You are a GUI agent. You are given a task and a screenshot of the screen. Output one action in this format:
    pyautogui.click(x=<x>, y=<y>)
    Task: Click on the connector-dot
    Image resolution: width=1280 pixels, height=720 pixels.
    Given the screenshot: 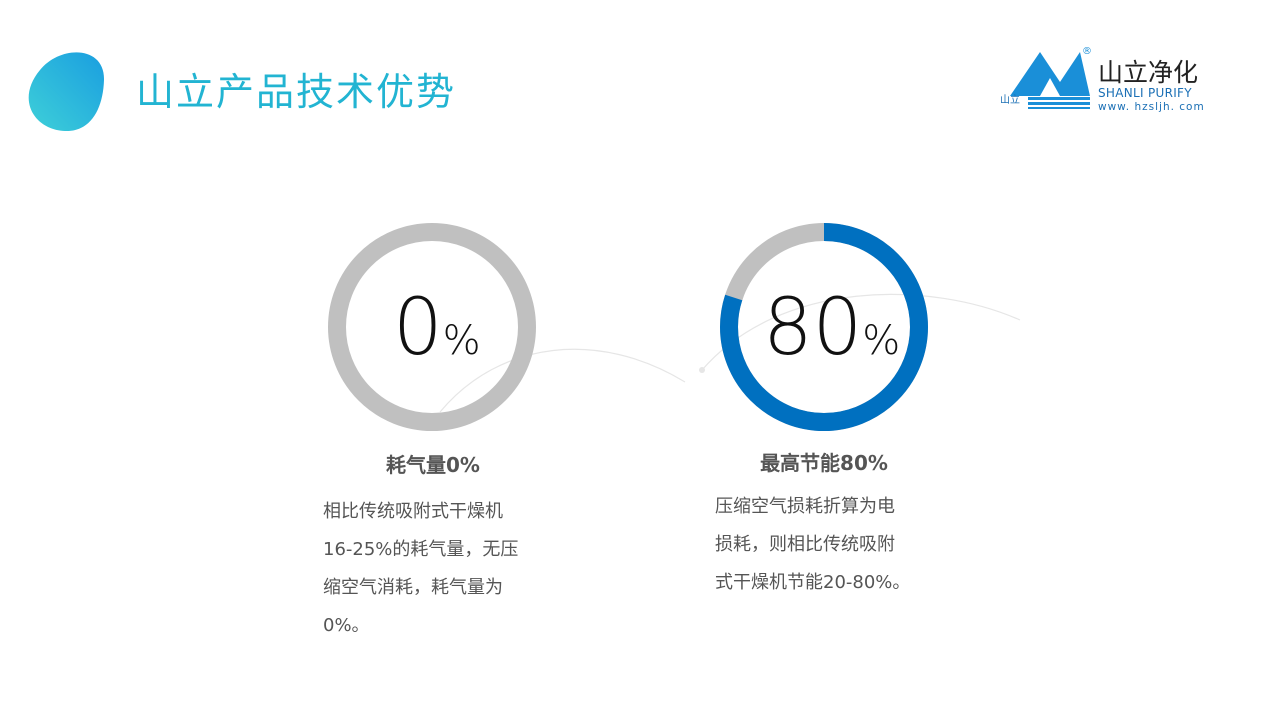 What is the action you would take?
    pyautogui.click(x=702, y=370)
    